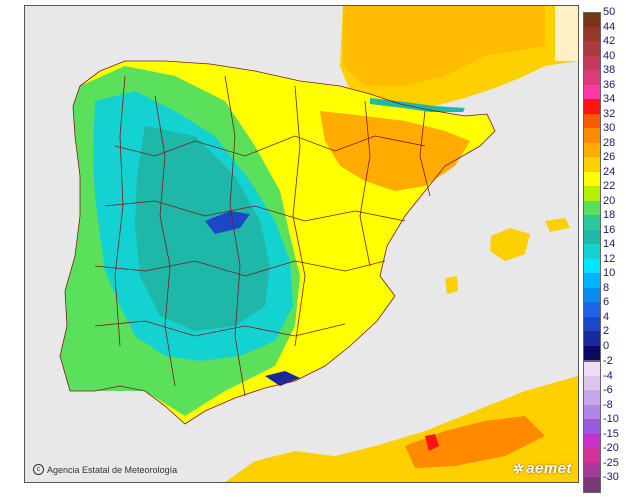 The image size is (630, 500). What do you see at coordinates (606, 316) in the screenshot?
I see `legend-label: 4` at bounding box center [606, 316].